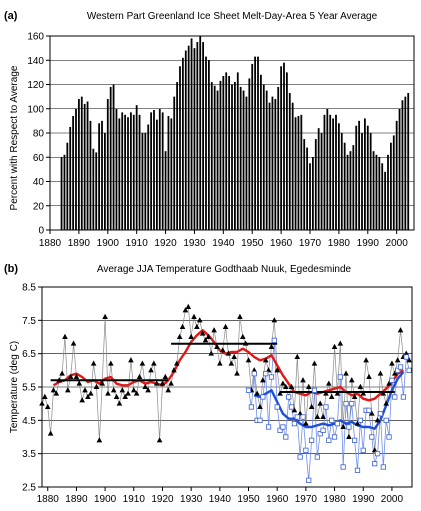  What do you see at coordinates (35, 109) in the screenshot?
I see `panel-a-y-tick-label: 100` at bounding box center [35, 109].